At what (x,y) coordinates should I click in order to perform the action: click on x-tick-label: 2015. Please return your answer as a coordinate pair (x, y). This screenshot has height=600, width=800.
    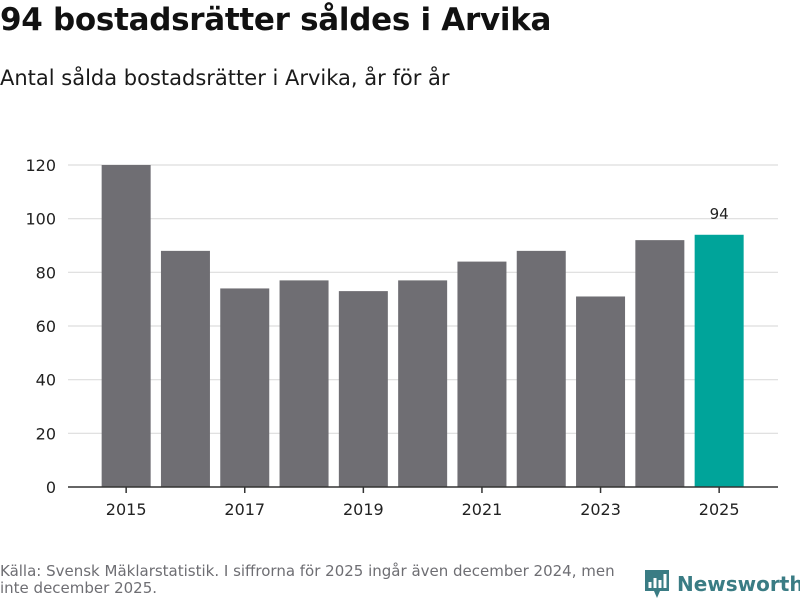
    Looking at the image, I should click on (126, 509).